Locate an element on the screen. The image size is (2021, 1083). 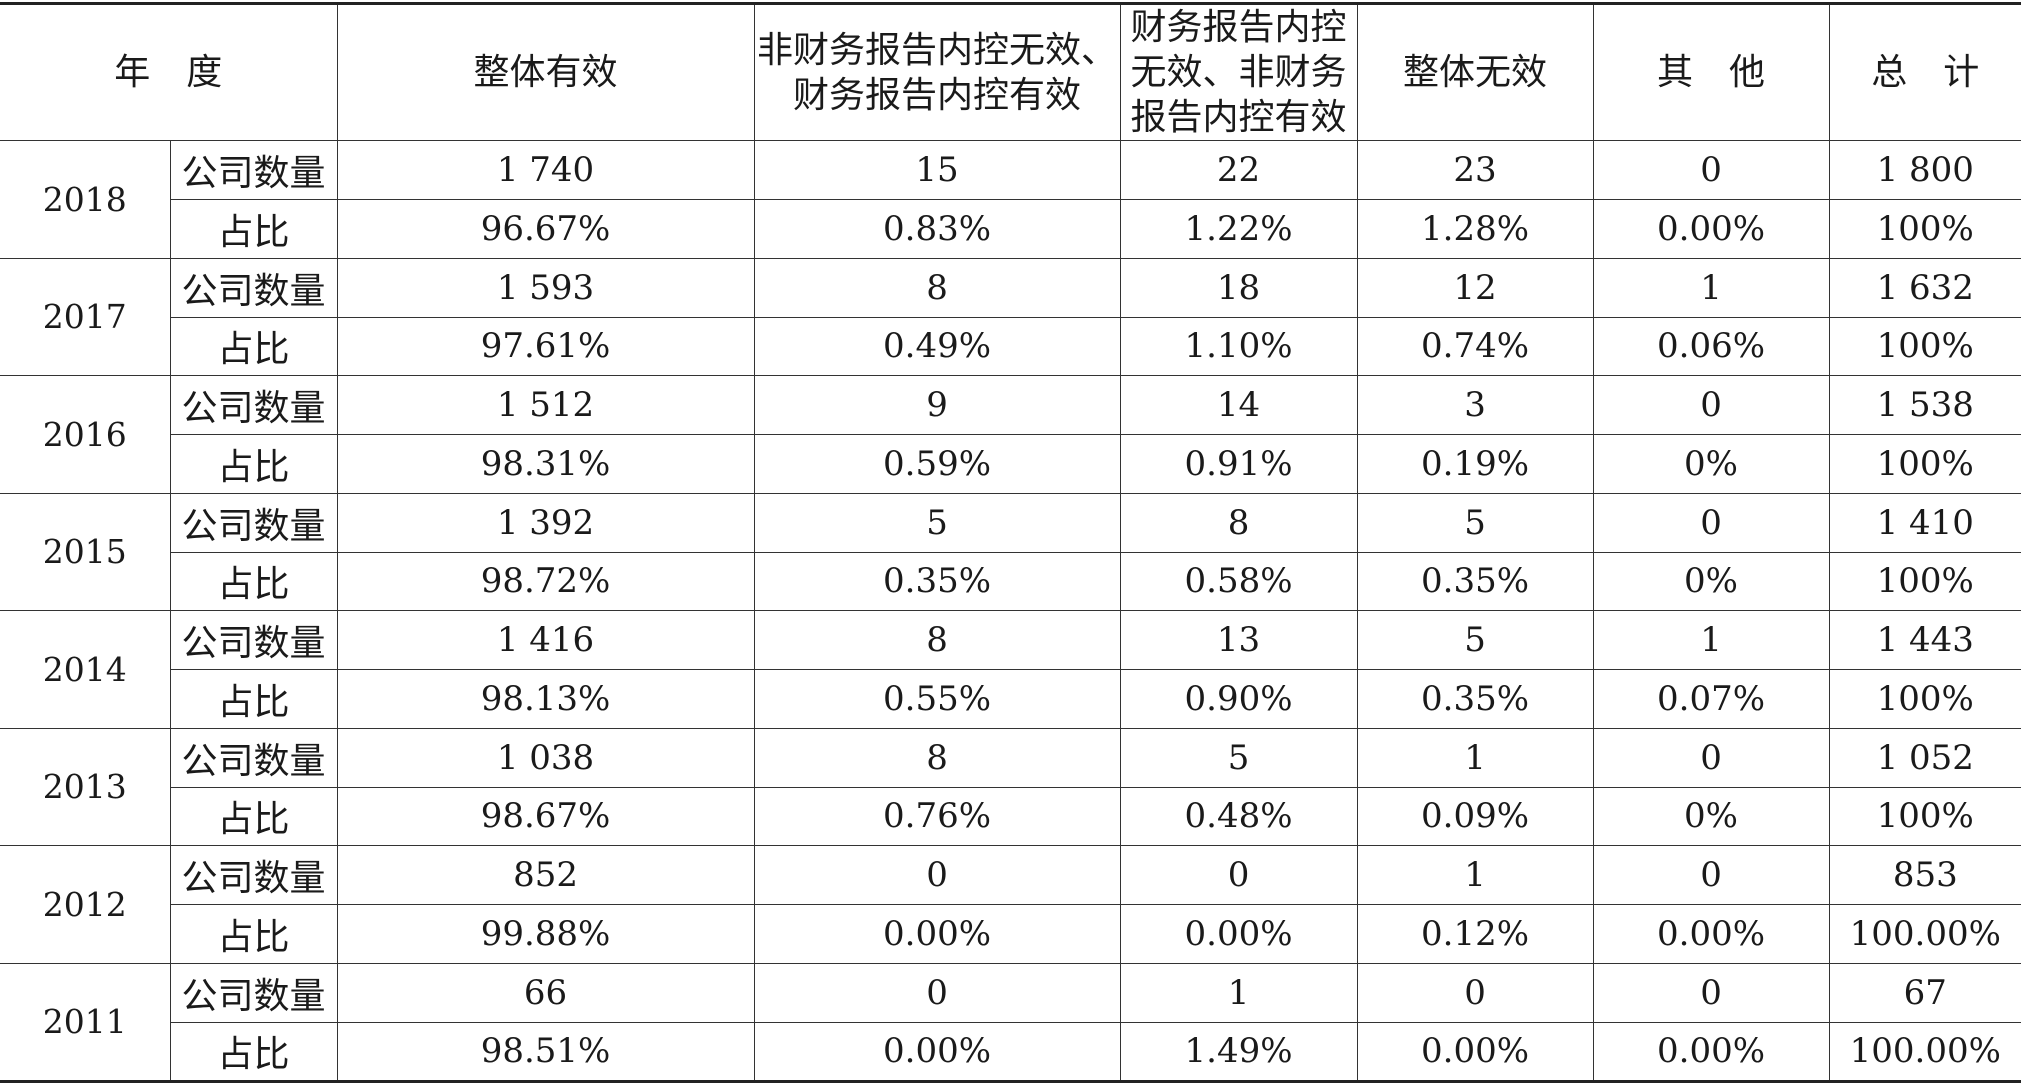
ratio-cell-nonfin-ineffective: 0.55% is located at coordinates (937, 699).